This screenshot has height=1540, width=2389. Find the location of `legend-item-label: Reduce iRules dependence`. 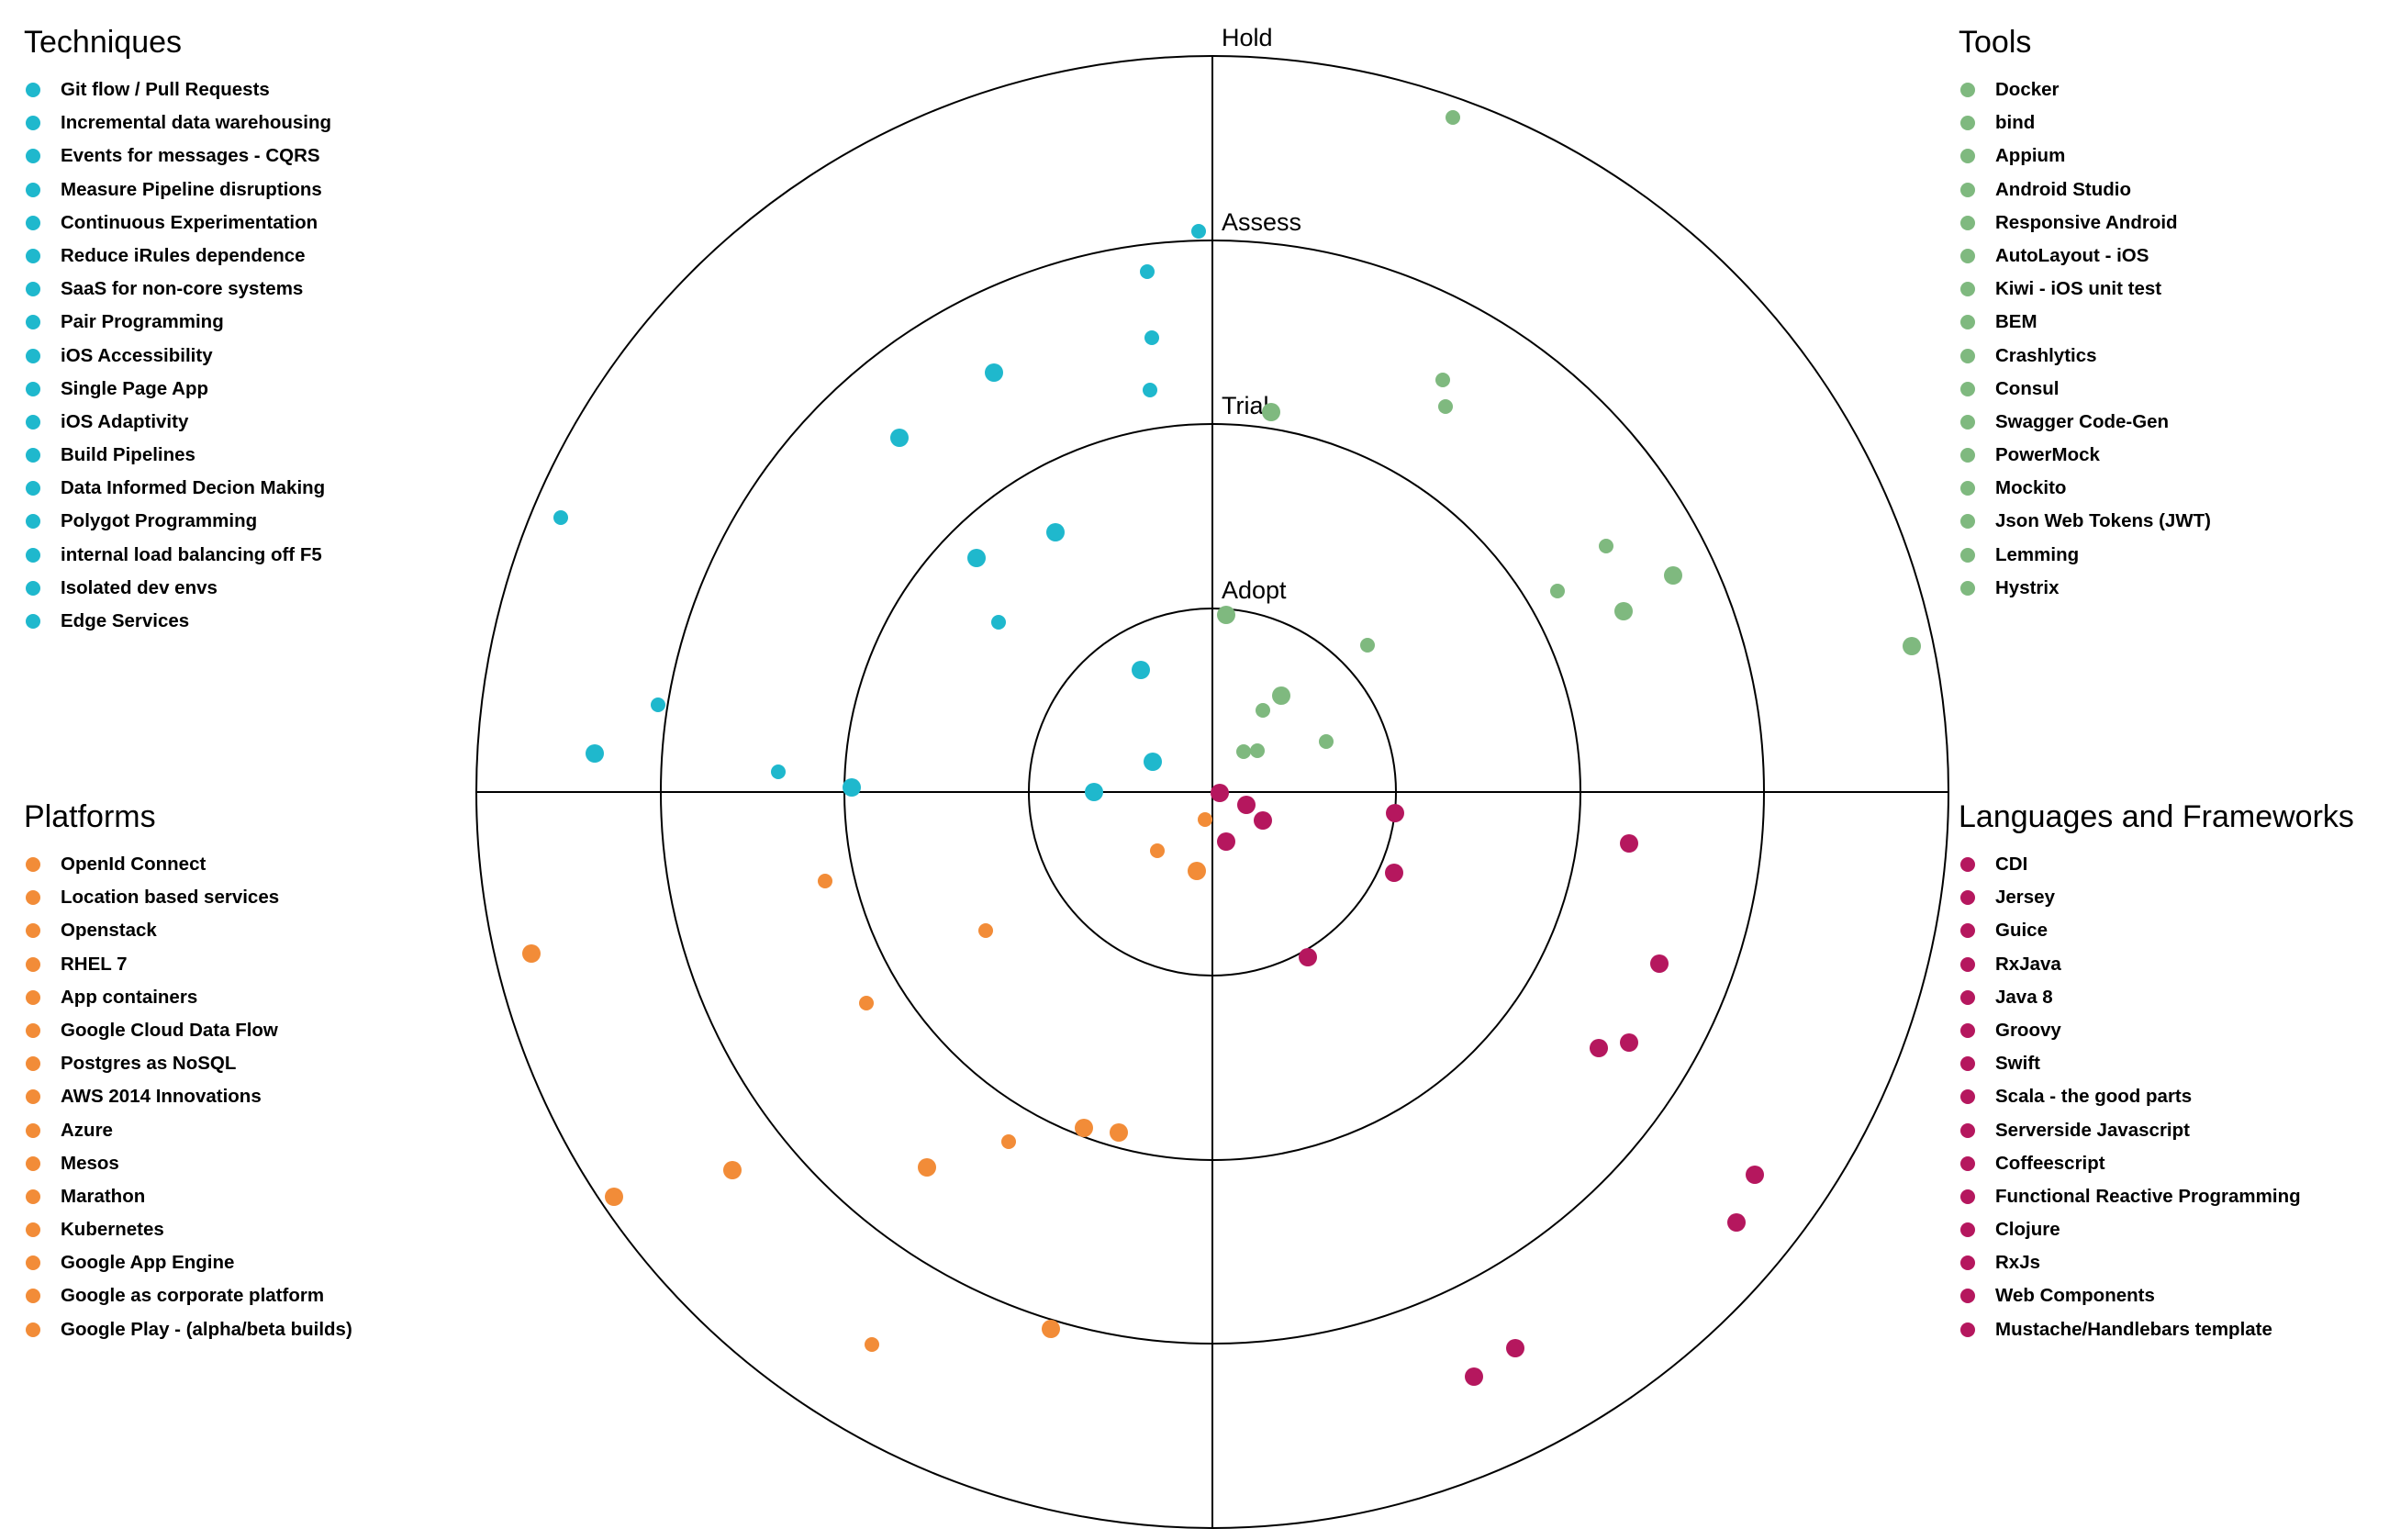

legend-item-label: Reduce iRules dependence is located at coordinates (183, 255).